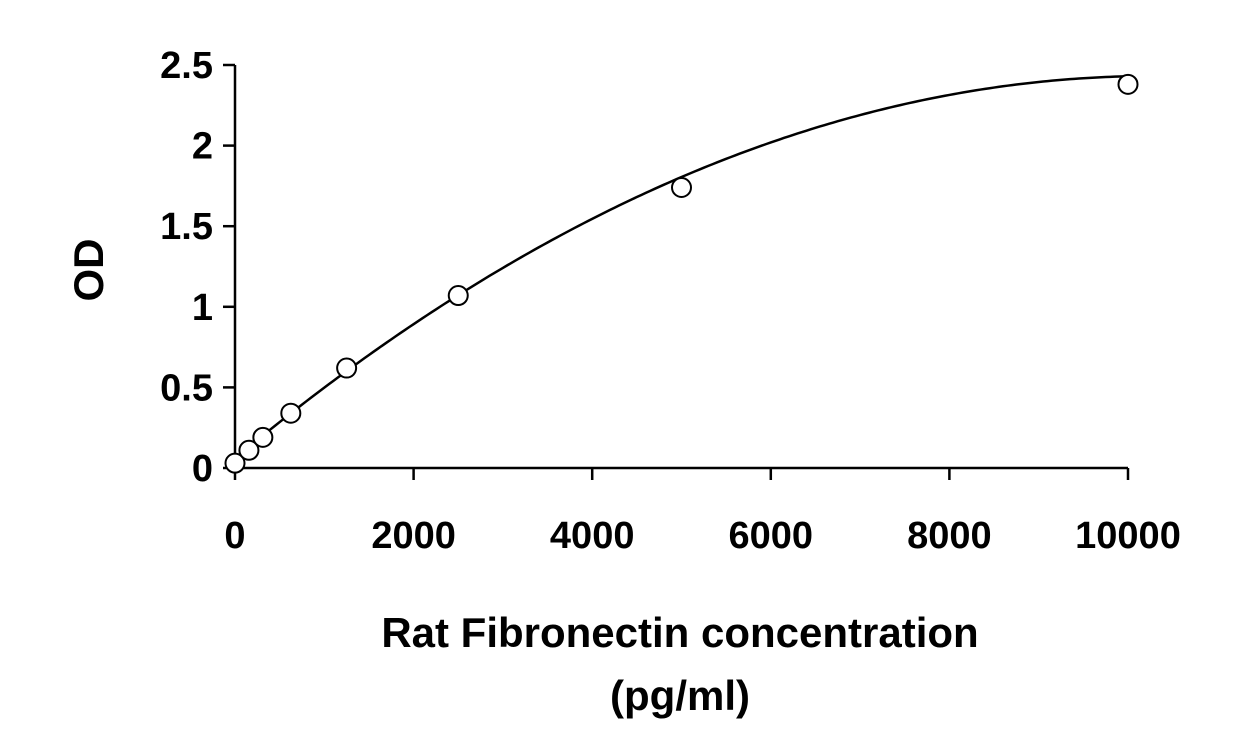 This screenshot has height=755, width=1245. I want to click on y-tick-label: 2.5, so click(186, 66).